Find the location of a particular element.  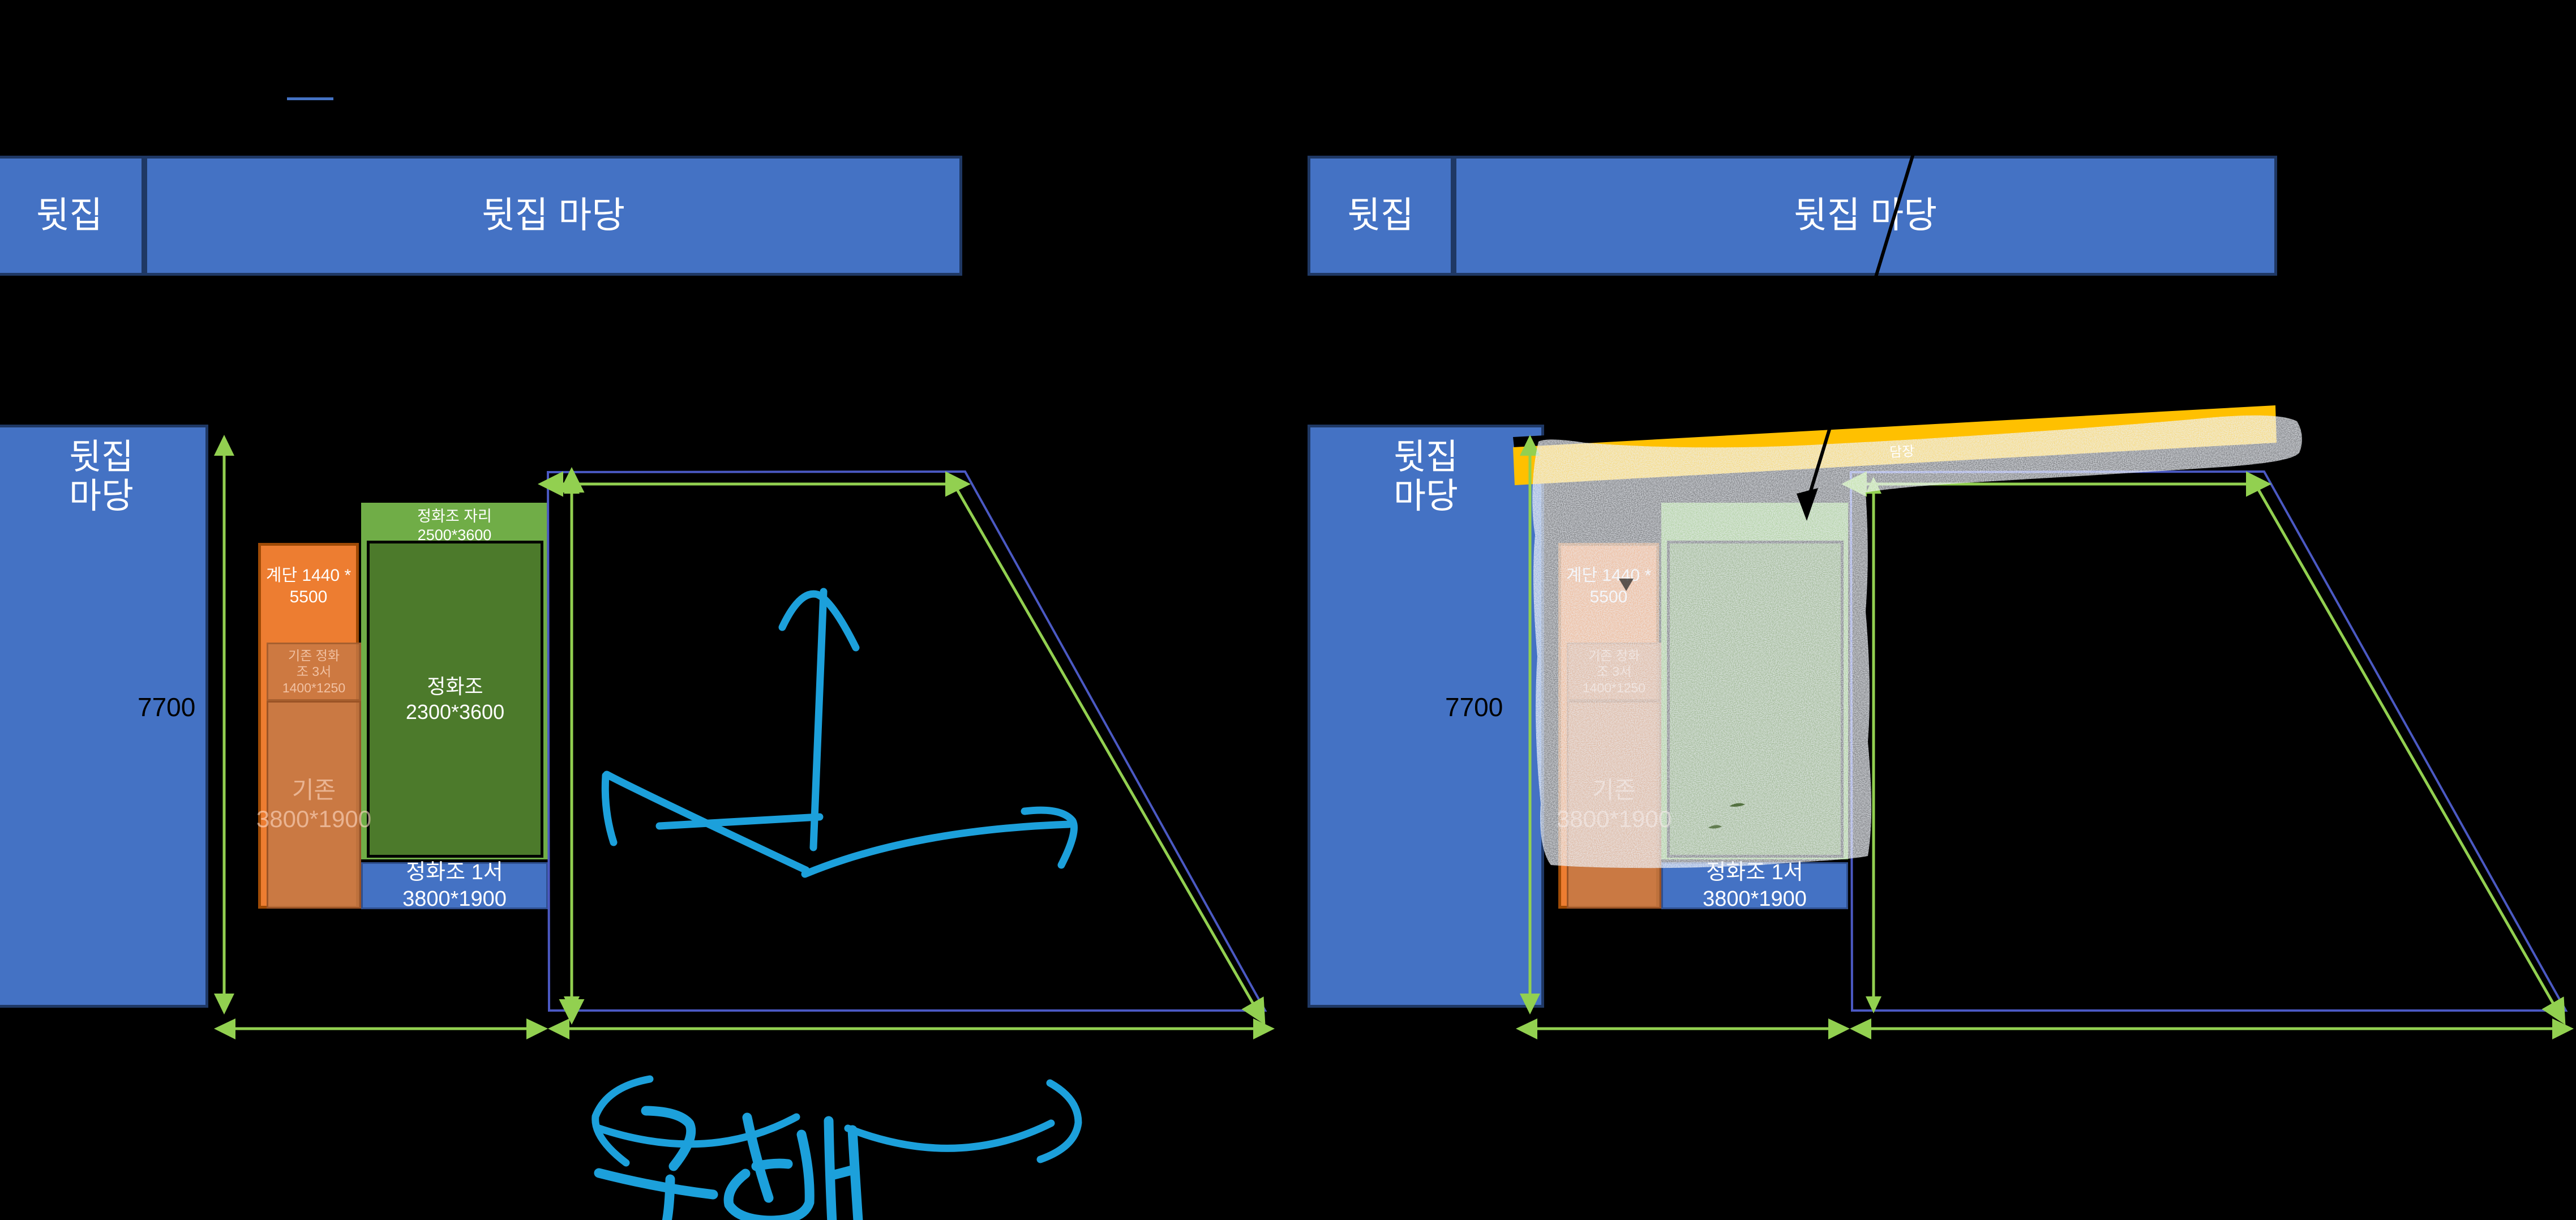

dimension-vertical-arrowheads-left is located at coordinates (572, 745).